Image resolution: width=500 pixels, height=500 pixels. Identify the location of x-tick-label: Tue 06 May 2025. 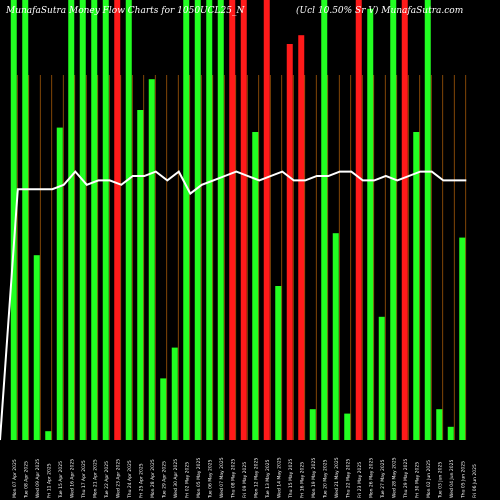
(210, 479).